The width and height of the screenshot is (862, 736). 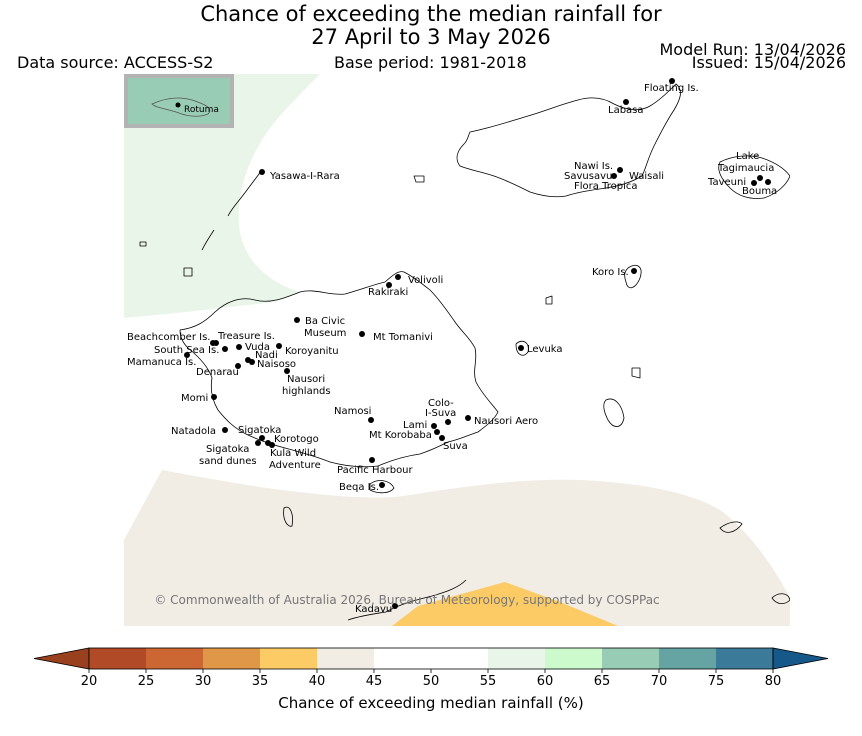 I want to click on colorbar-over-arrow, so click(x=800, y=658).